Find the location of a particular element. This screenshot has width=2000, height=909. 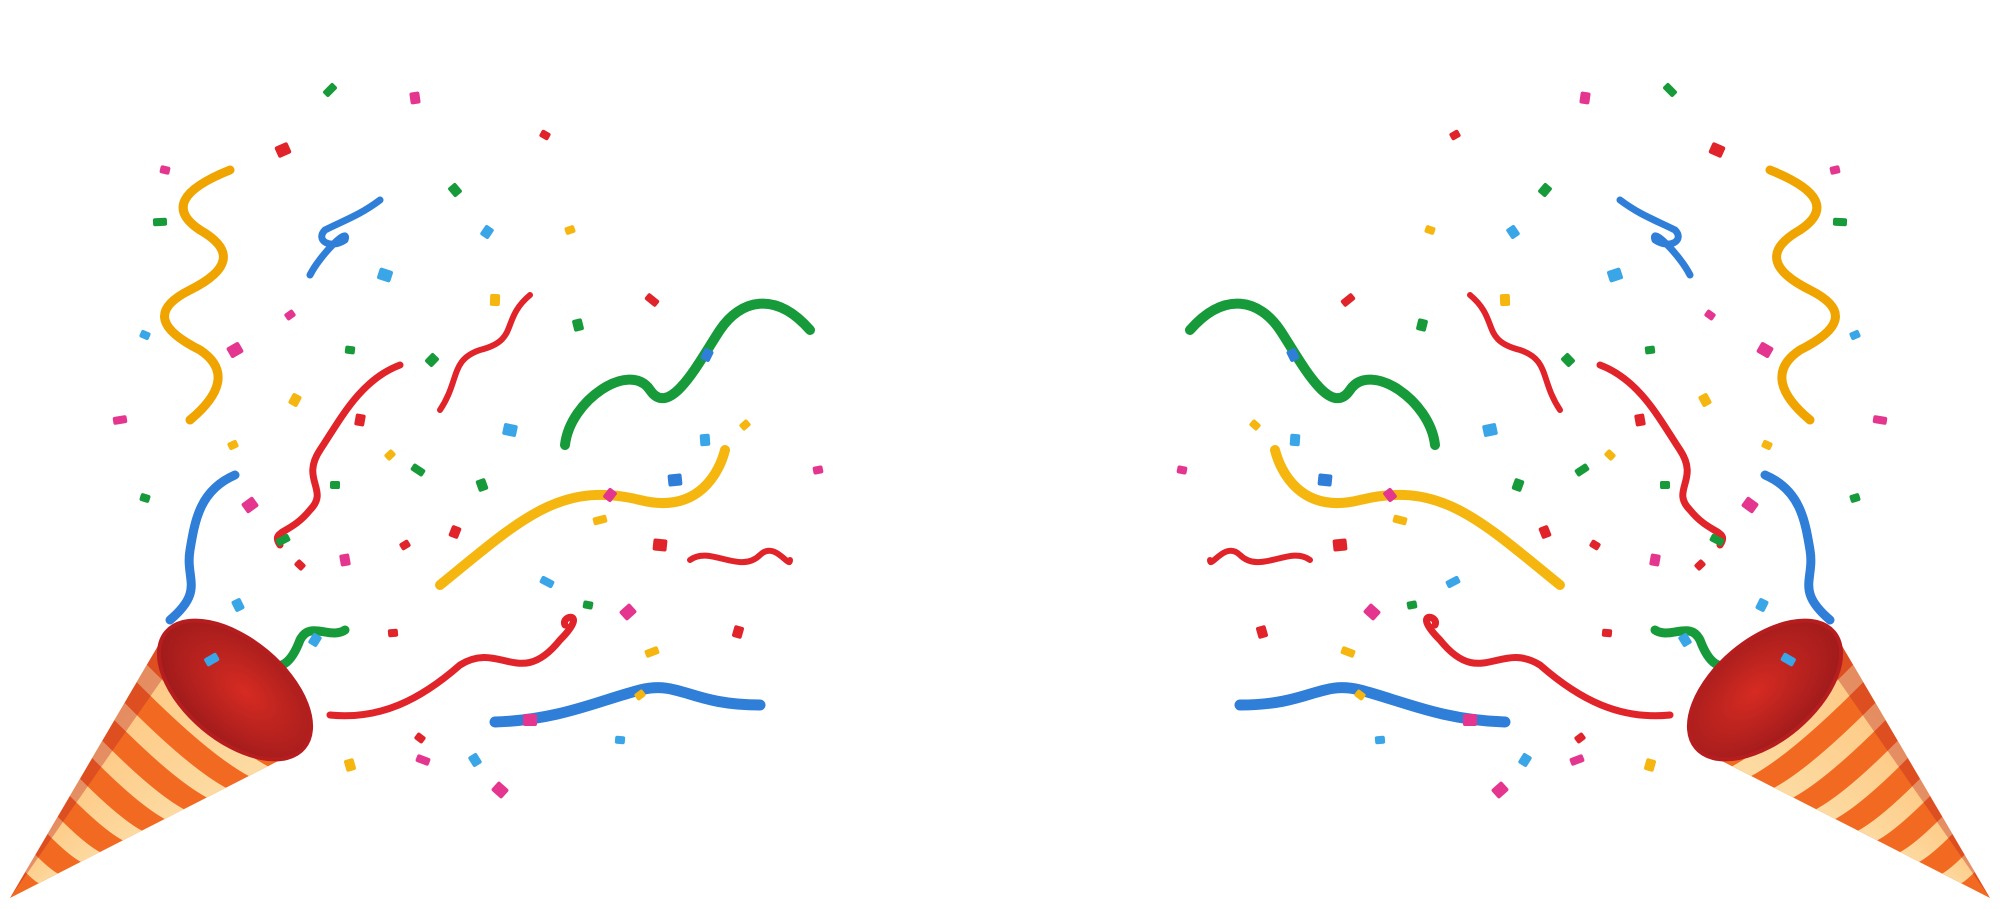

cone-body is located at coordinates (1843, 765).